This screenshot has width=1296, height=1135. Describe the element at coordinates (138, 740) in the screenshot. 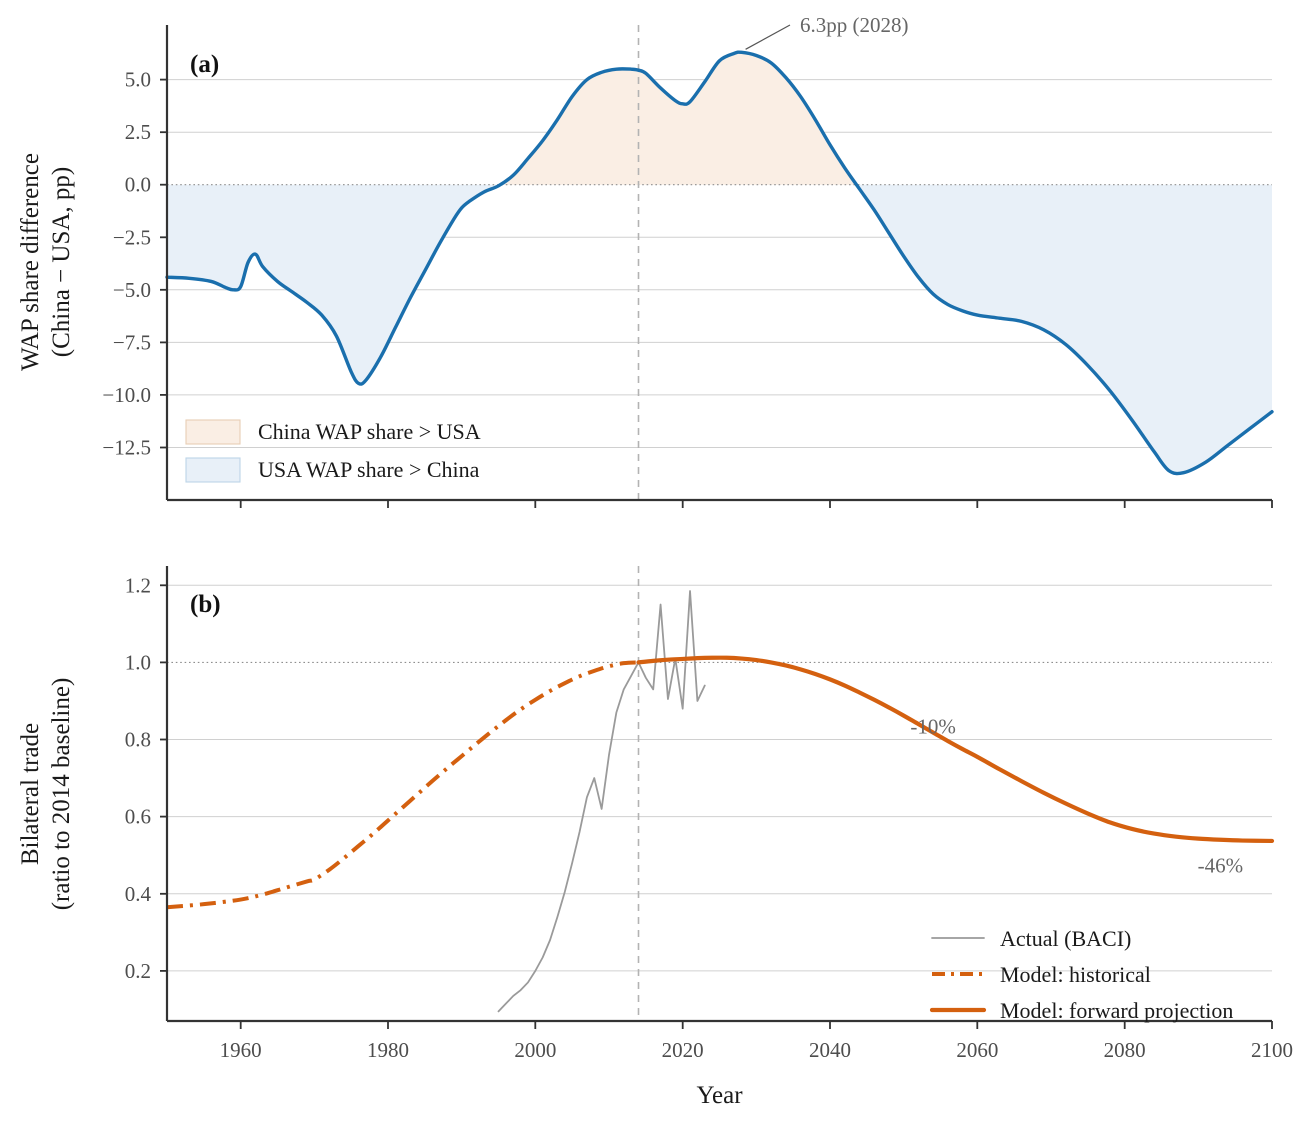

I see `panel-b-ytick-label: 0.8` at that location.